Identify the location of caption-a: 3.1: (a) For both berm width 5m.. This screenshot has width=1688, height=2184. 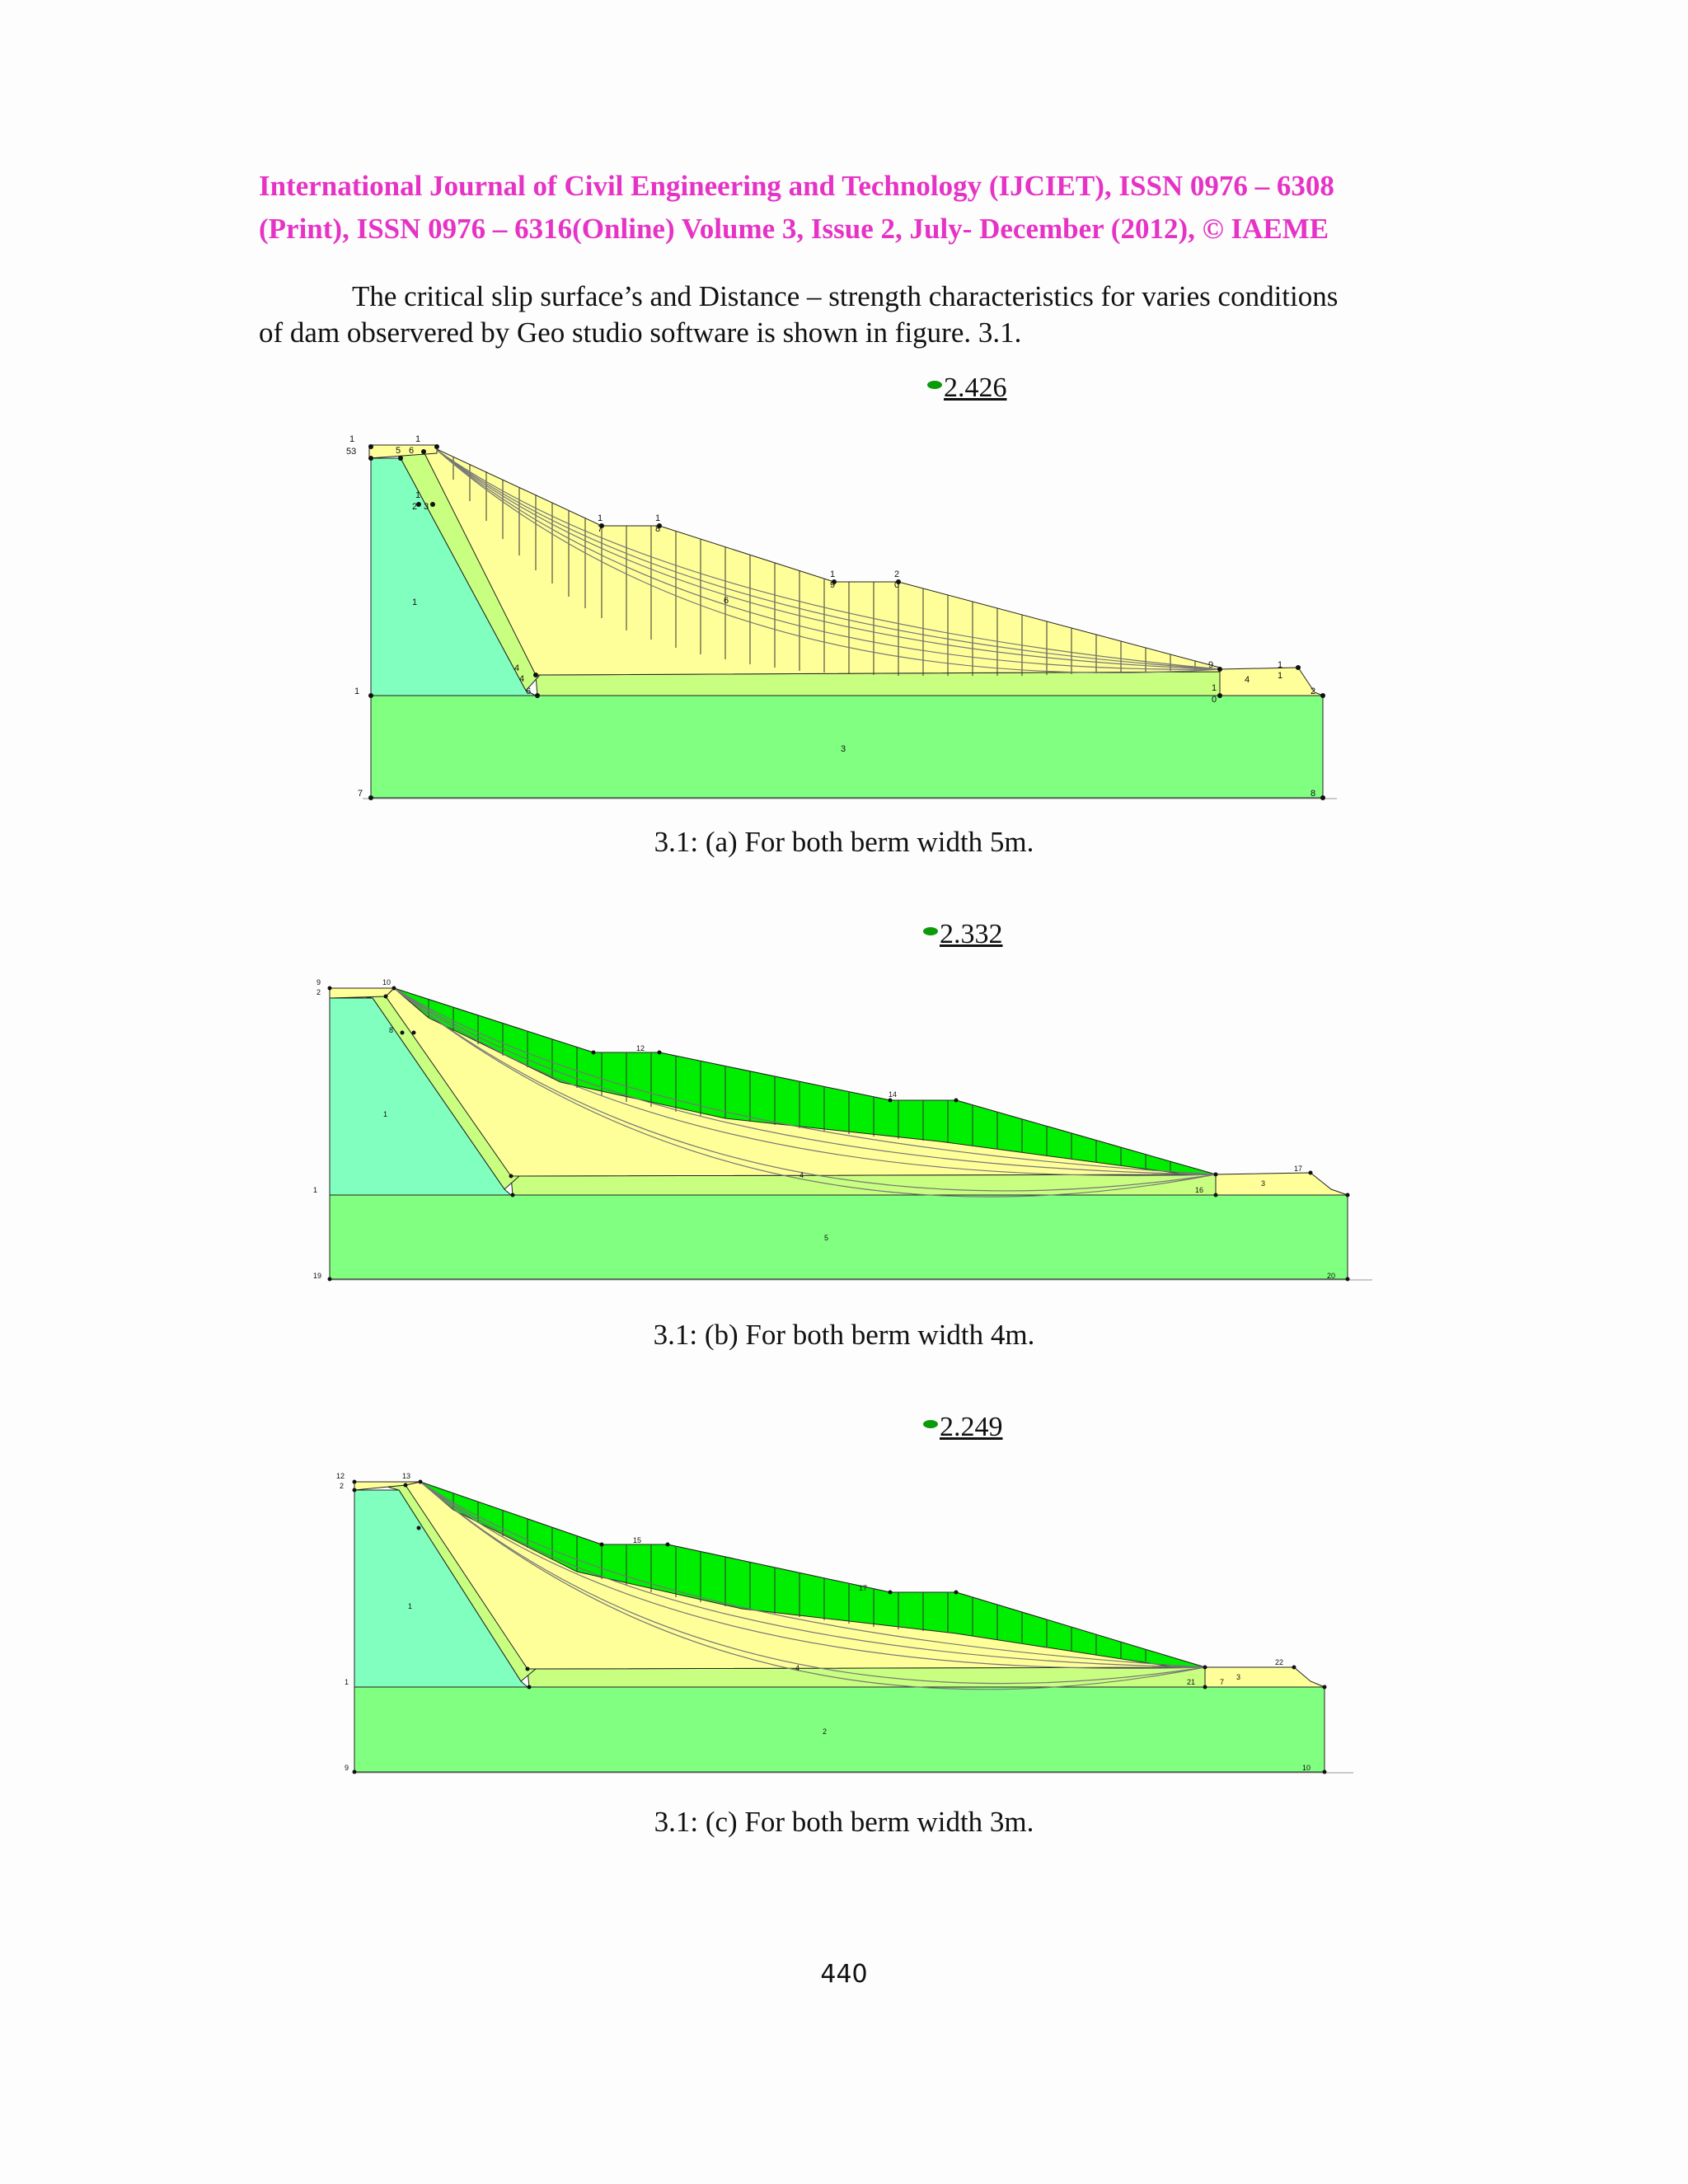
(844, 842).